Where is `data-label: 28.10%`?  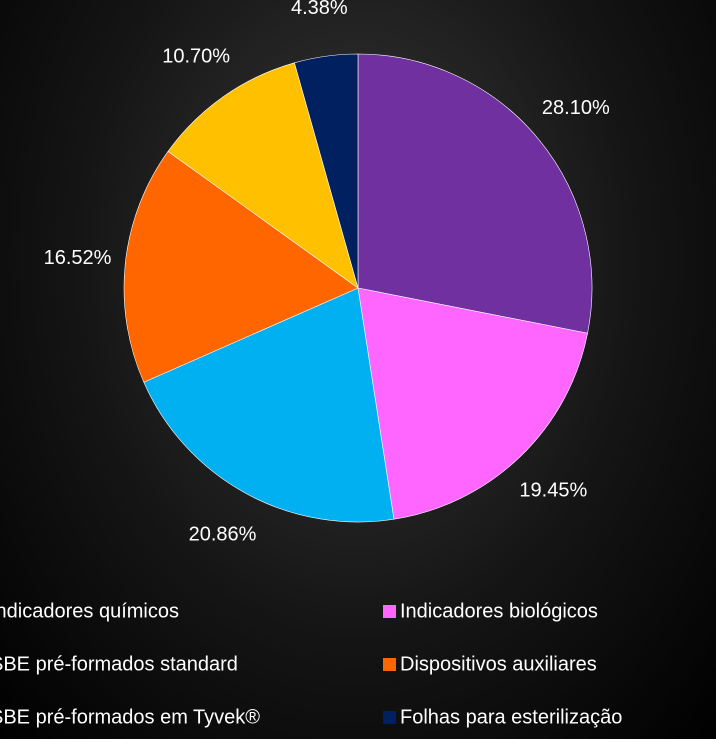 data-label: 28.10% is located at coordinates (576, 108).